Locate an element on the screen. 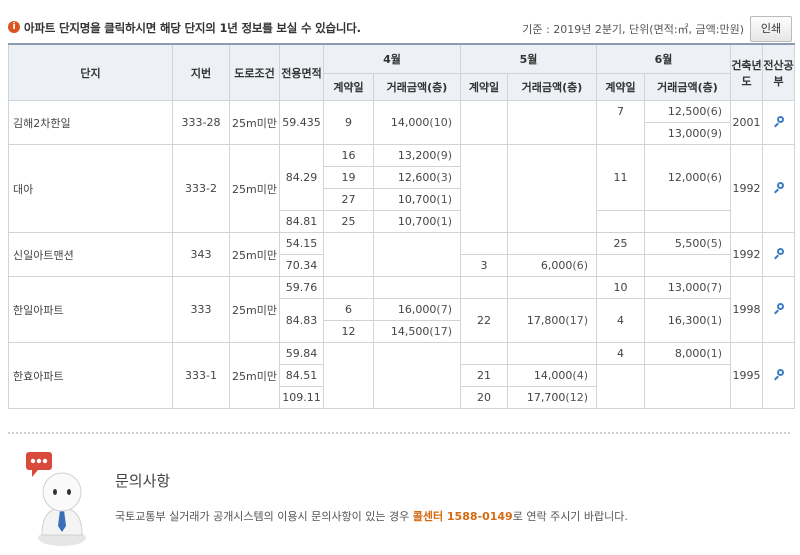 The width and height of the screenshot is (800, 555). header-complex: 단지 is located at coordinates (90, 72).